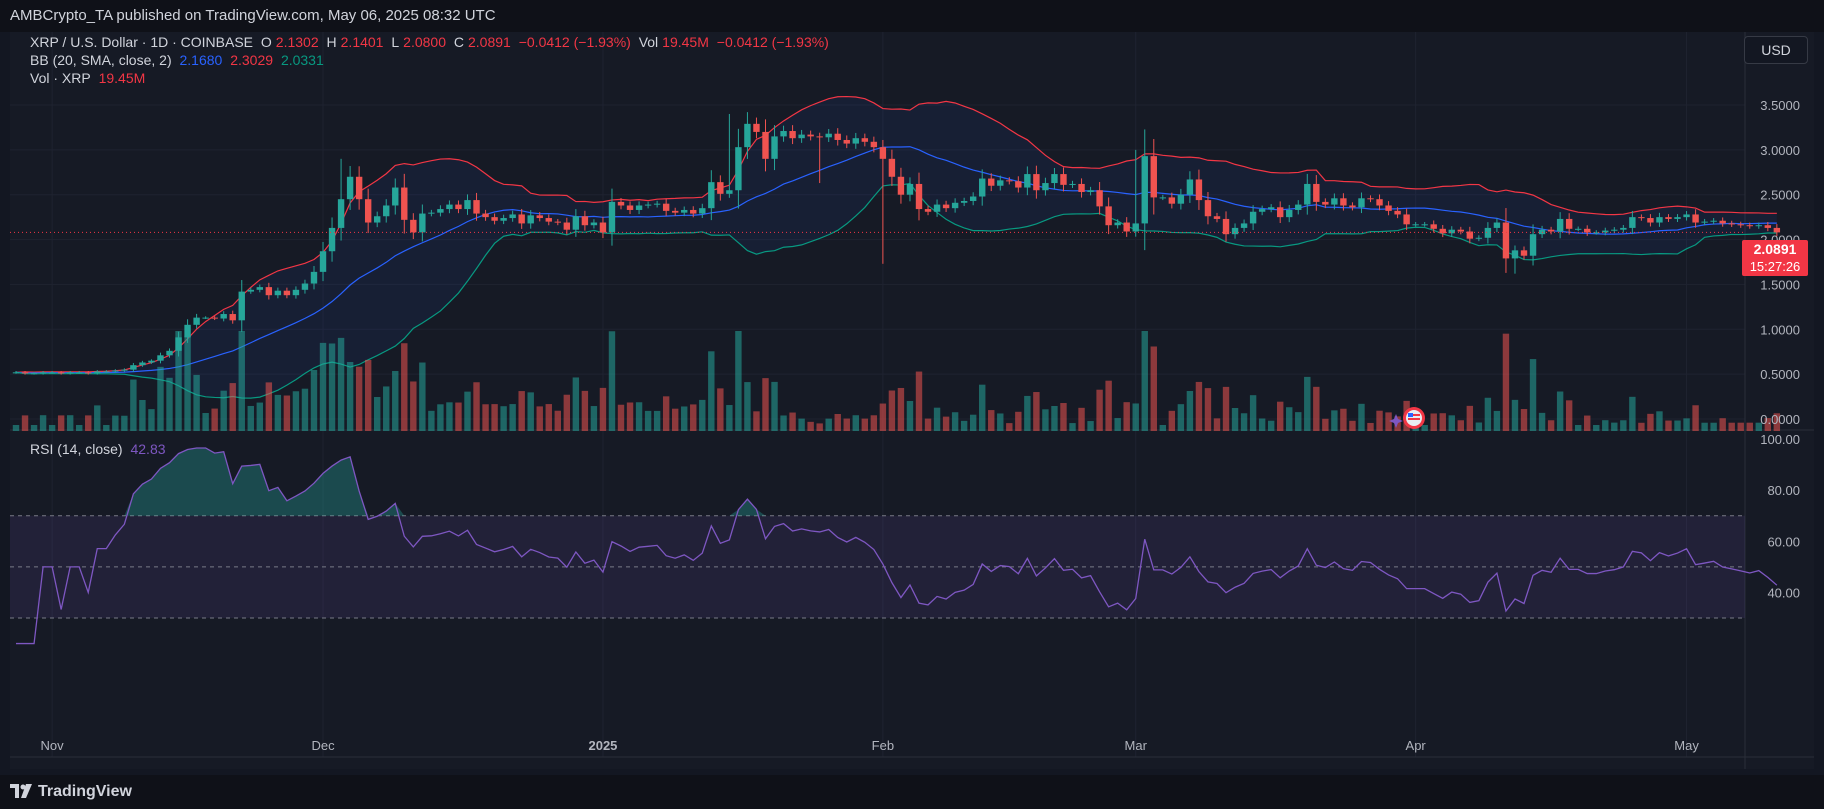 The image size is (1824, 809). Describe the element at coordinates (297, 42) in the screenshot. I see `open-value: 2.1302` at that location.